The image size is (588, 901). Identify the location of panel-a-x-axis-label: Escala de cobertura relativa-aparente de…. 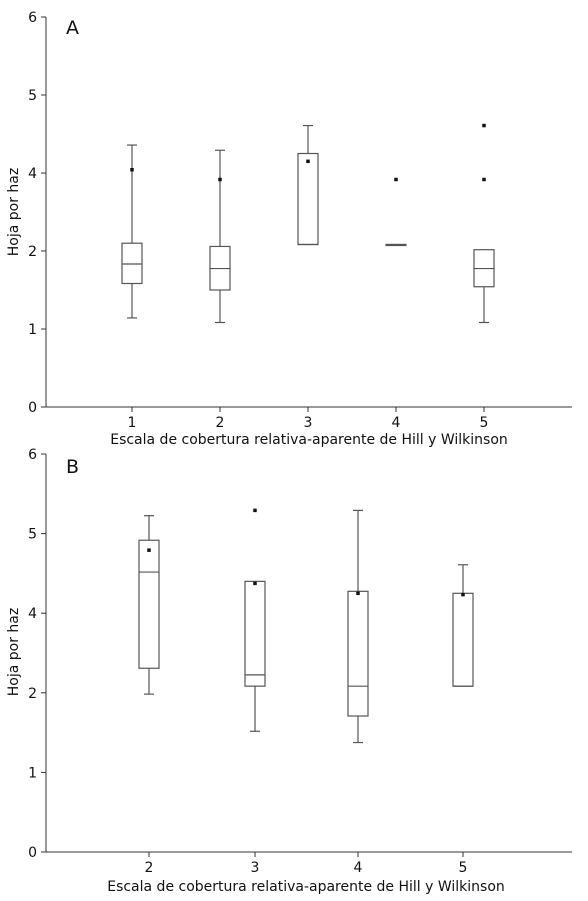
(309, 440).